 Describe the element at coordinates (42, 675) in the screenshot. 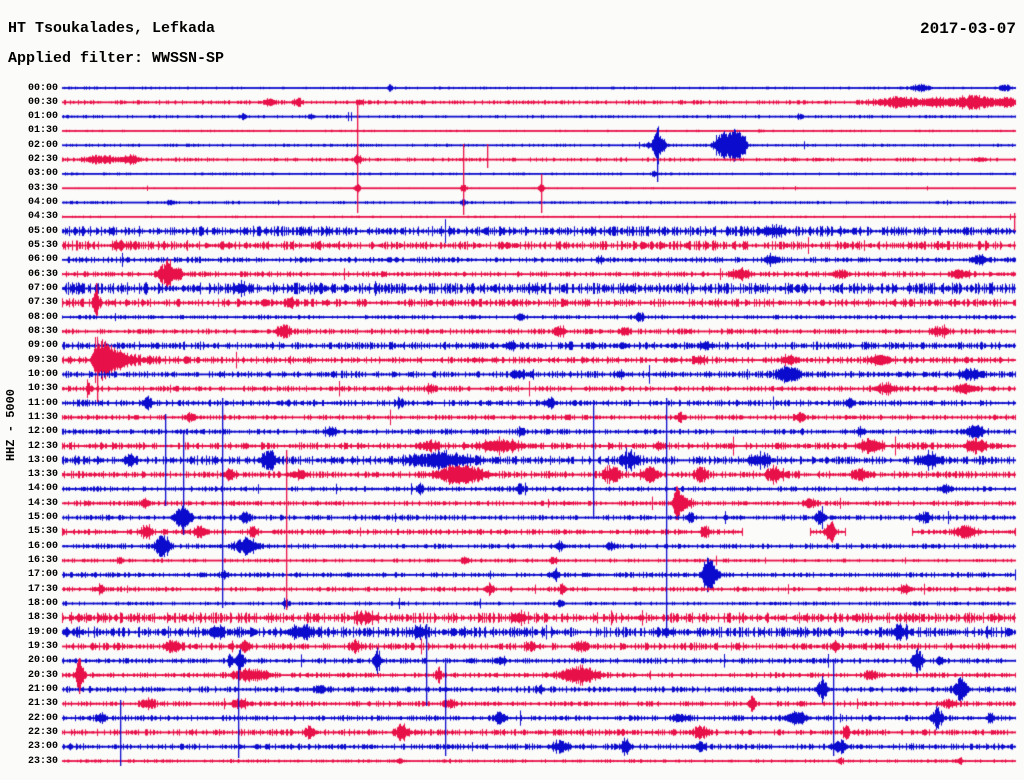

I see `time-label: 20:30` at that location.